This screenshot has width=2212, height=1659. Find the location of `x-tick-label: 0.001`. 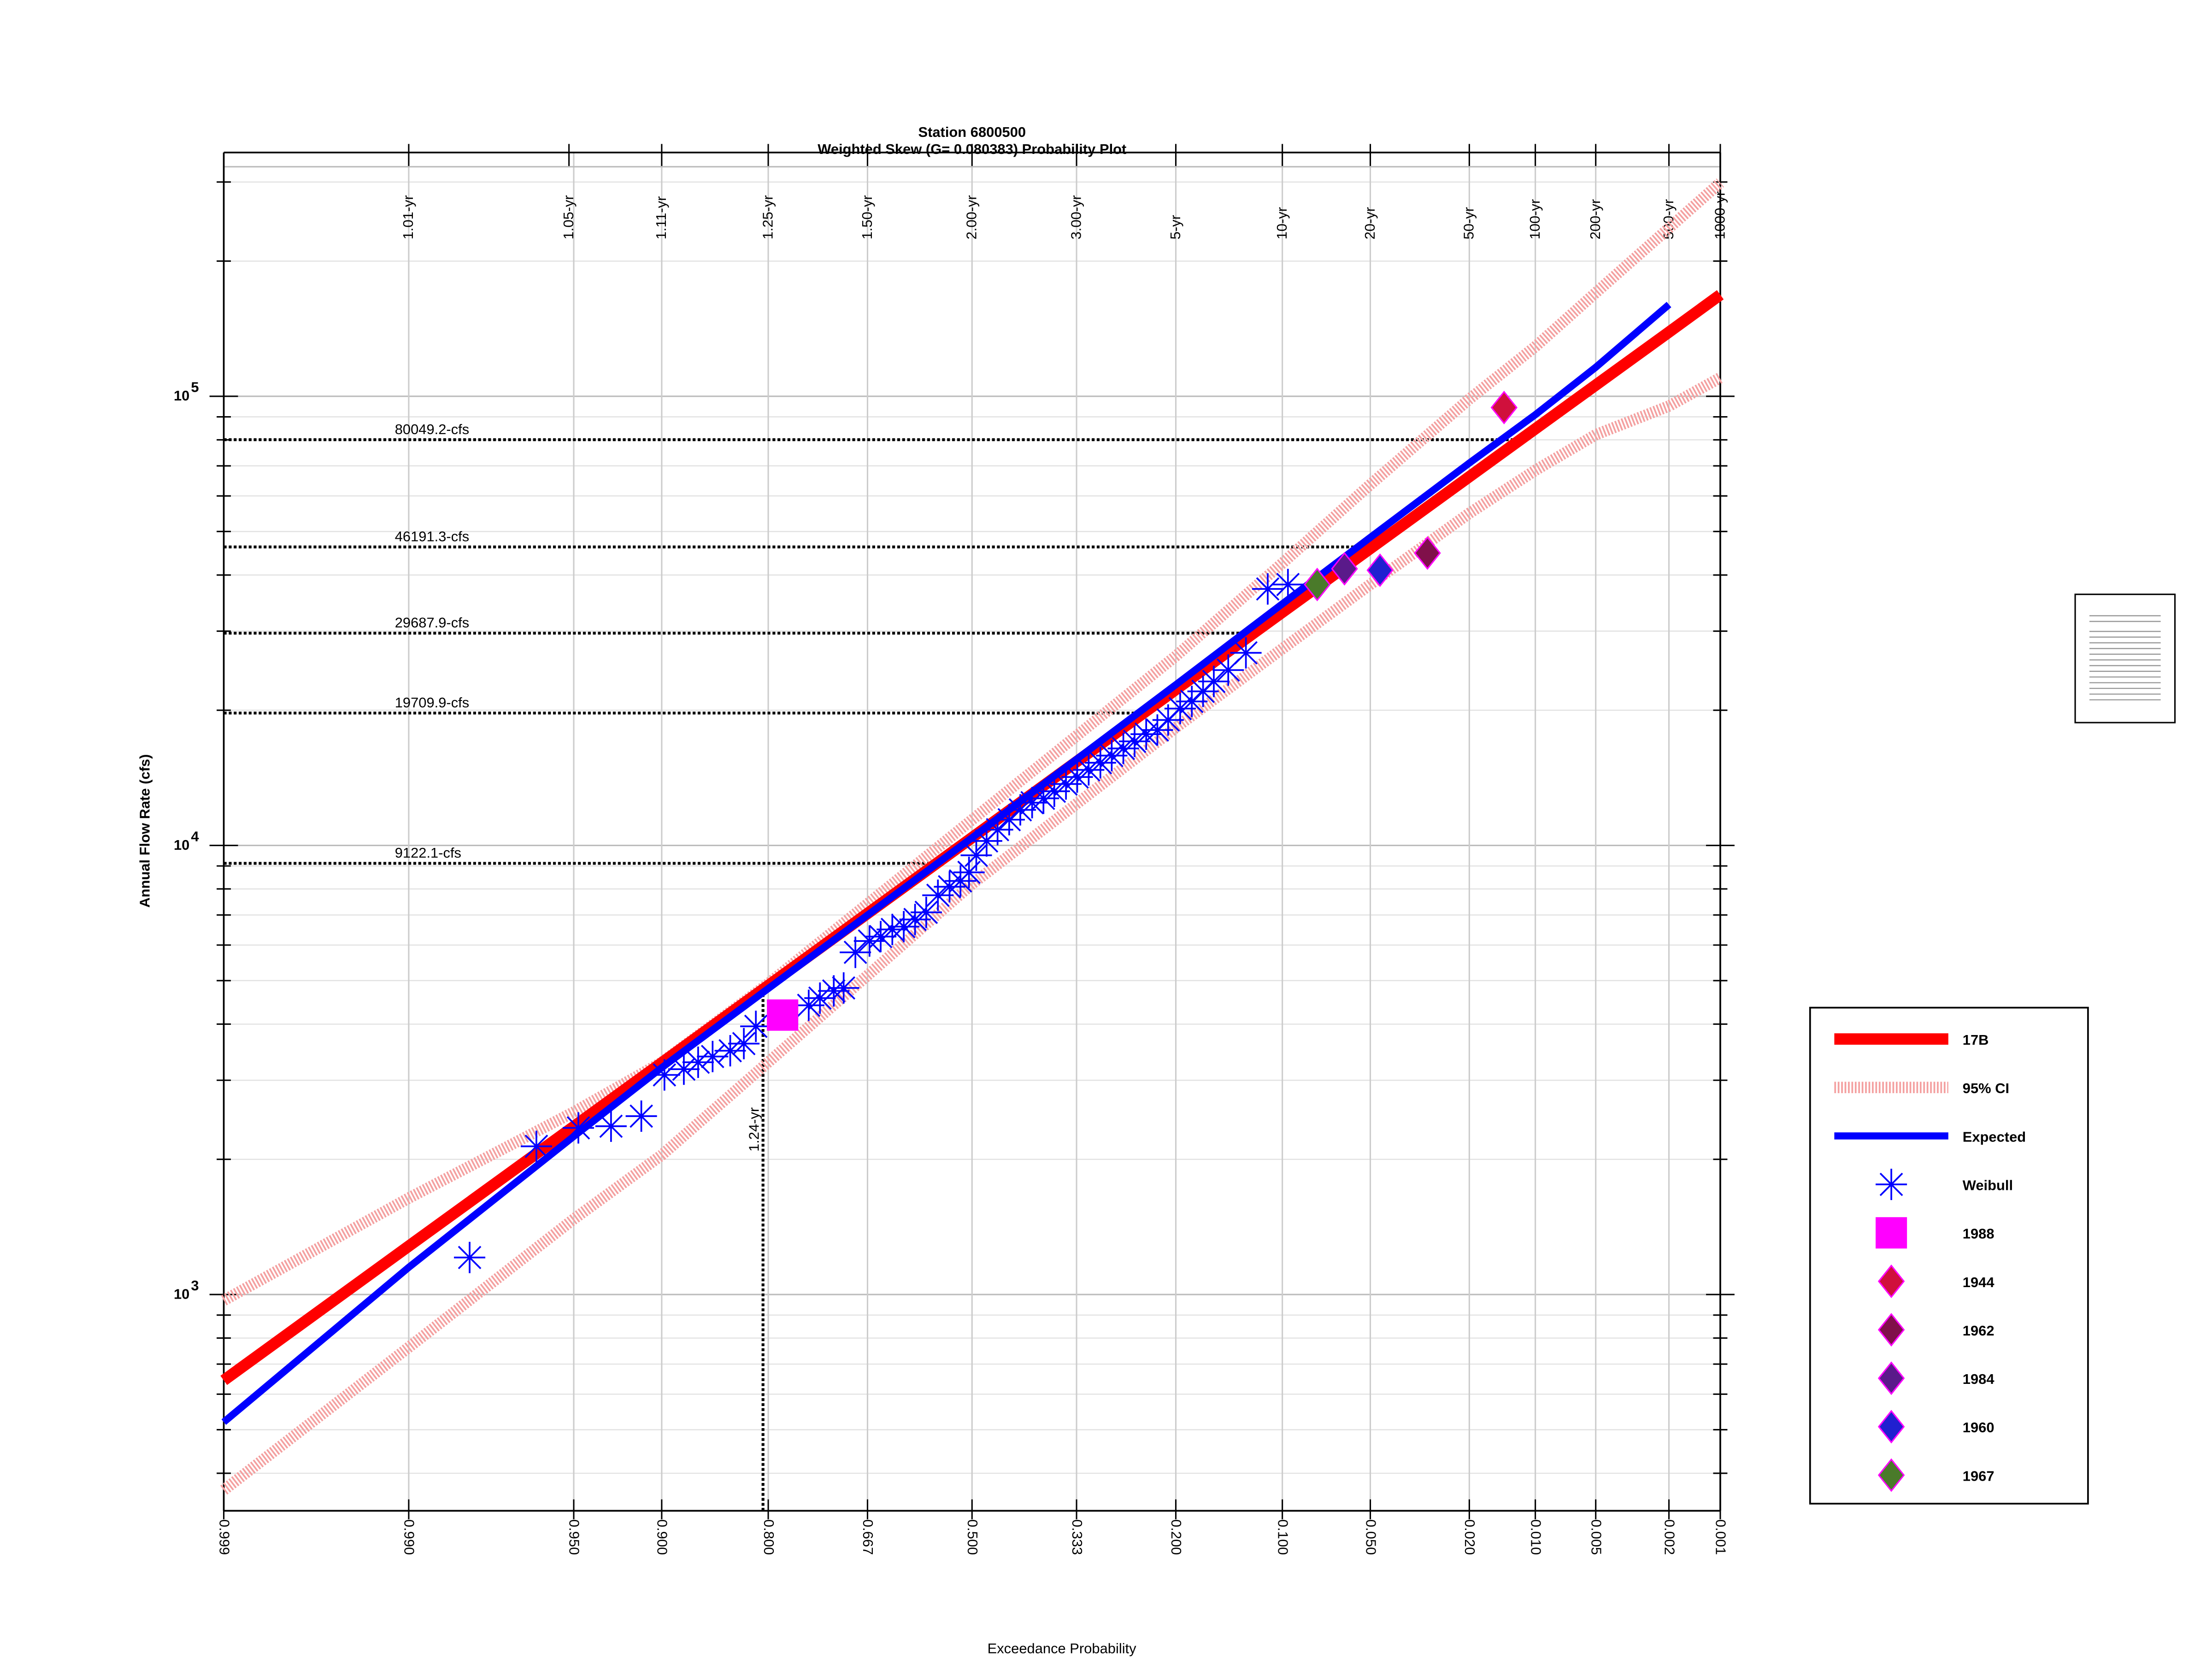

x-tick-label: 0.001 is located at coordinates (1721, 1537).